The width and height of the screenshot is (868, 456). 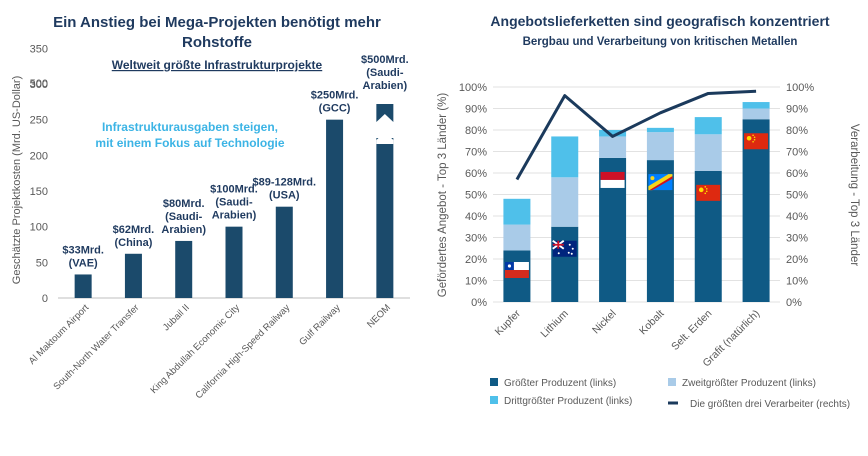 What do you see at coordinates (385, 113) in the screenshot?
I see `bar-top-segment` at bounding box center [385, 113].